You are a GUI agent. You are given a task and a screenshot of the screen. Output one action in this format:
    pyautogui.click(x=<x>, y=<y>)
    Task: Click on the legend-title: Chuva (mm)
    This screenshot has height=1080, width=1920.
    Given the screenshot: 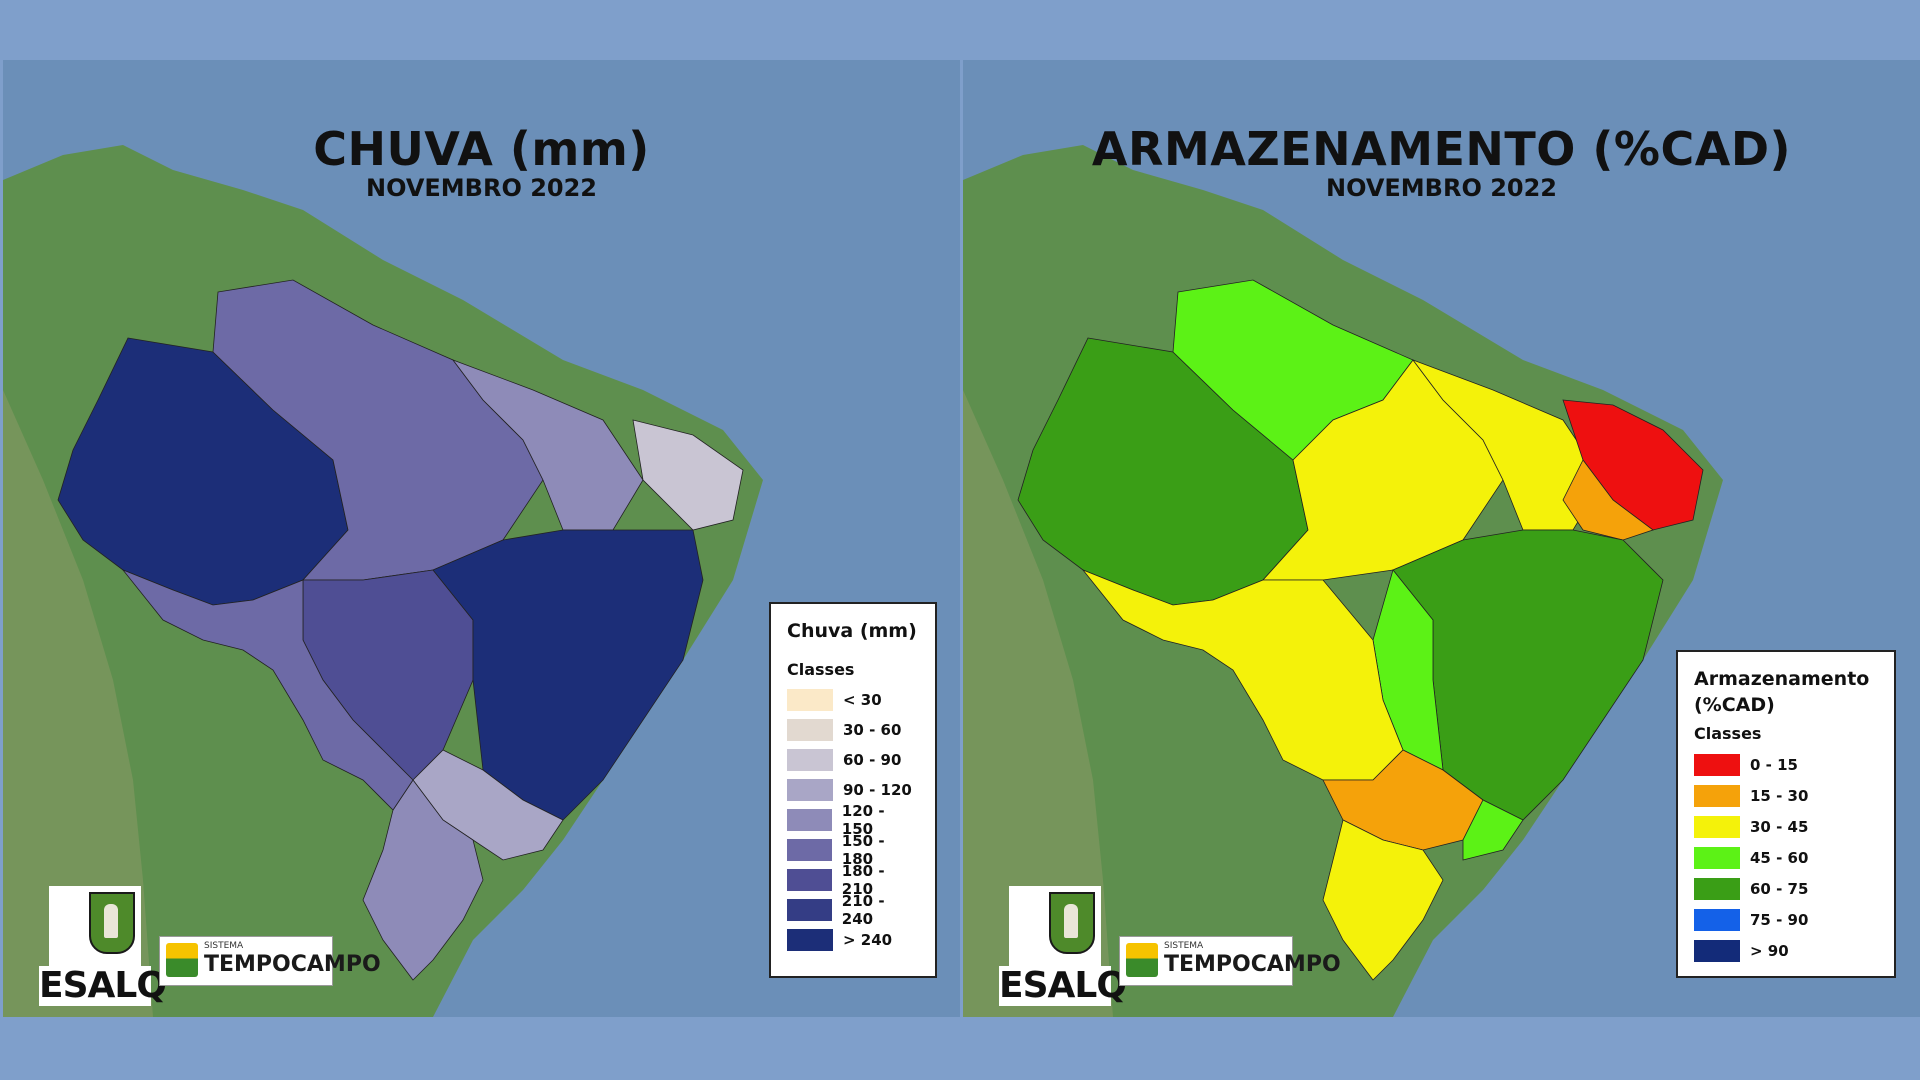 What is the action you would take?
    pyautogui.click(x=852, y=631)
    